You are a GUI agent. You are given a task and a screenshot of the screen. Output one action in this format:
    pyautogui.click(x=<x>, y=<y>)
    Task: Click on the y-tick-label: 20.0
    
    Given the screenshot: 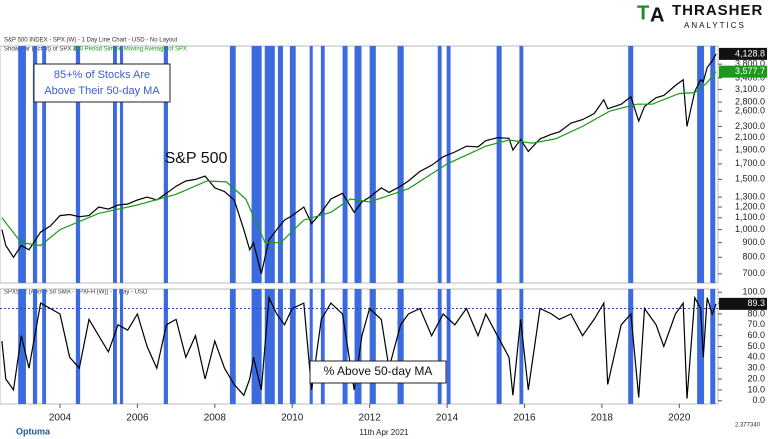 What is the action you would take?
    pyautogui.click(x=756, y=378)
    